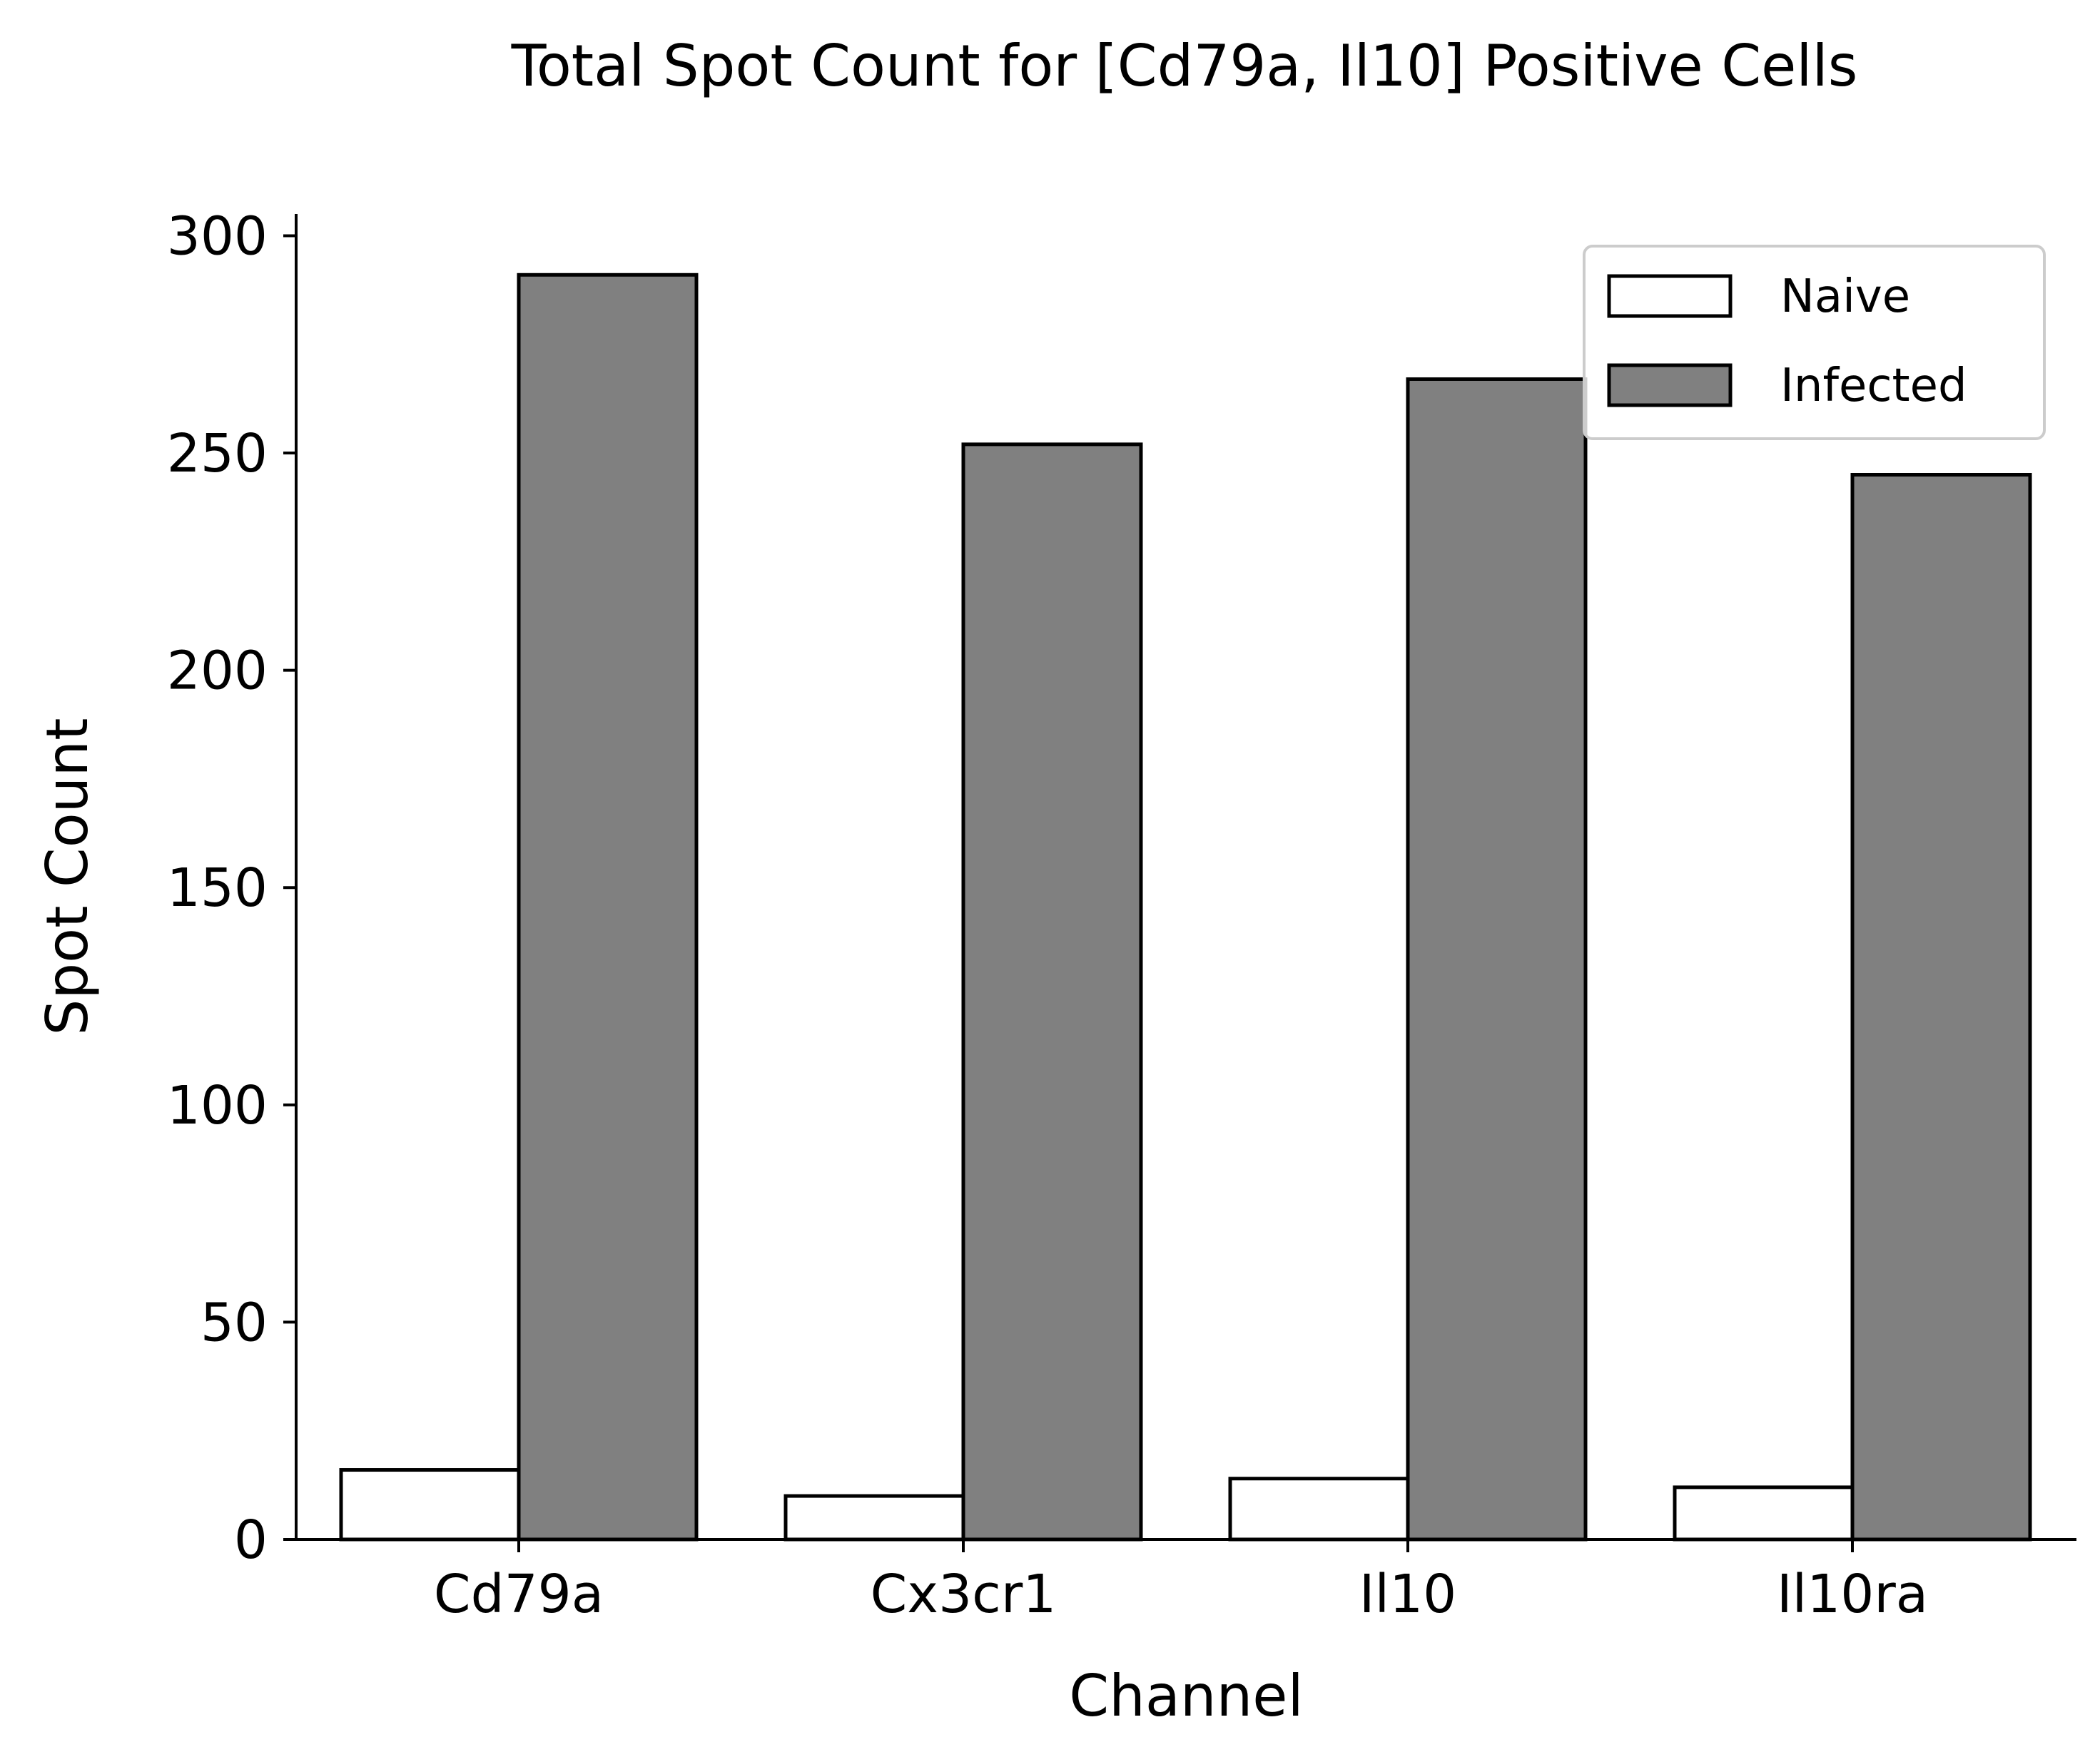  Describe the element at coordinates (1845, 296) in the screenshot. I see `legend-label-naive: Naive` at that location.